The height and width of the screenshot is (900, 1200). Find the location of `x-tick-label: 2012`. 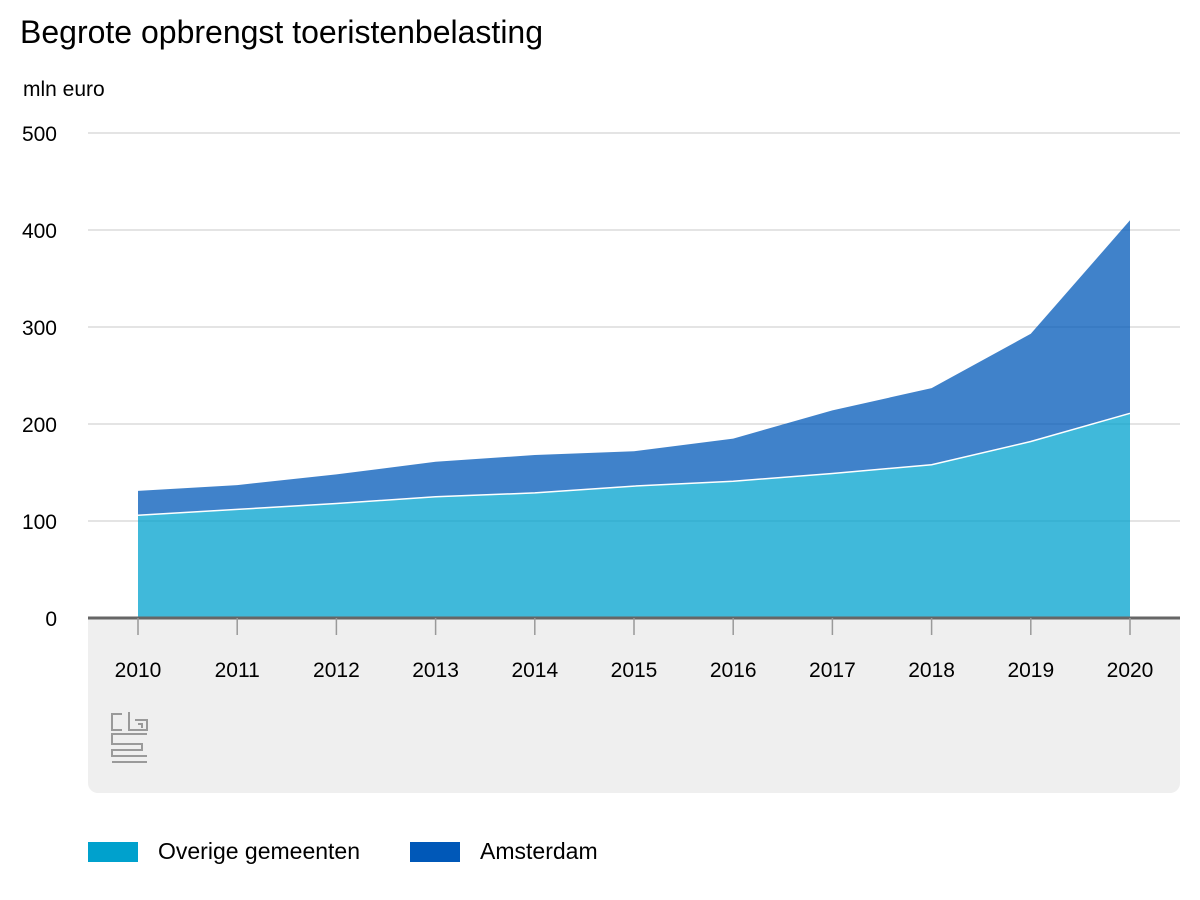

x-tick-label: 2012 is located at coordinates (336, 670).